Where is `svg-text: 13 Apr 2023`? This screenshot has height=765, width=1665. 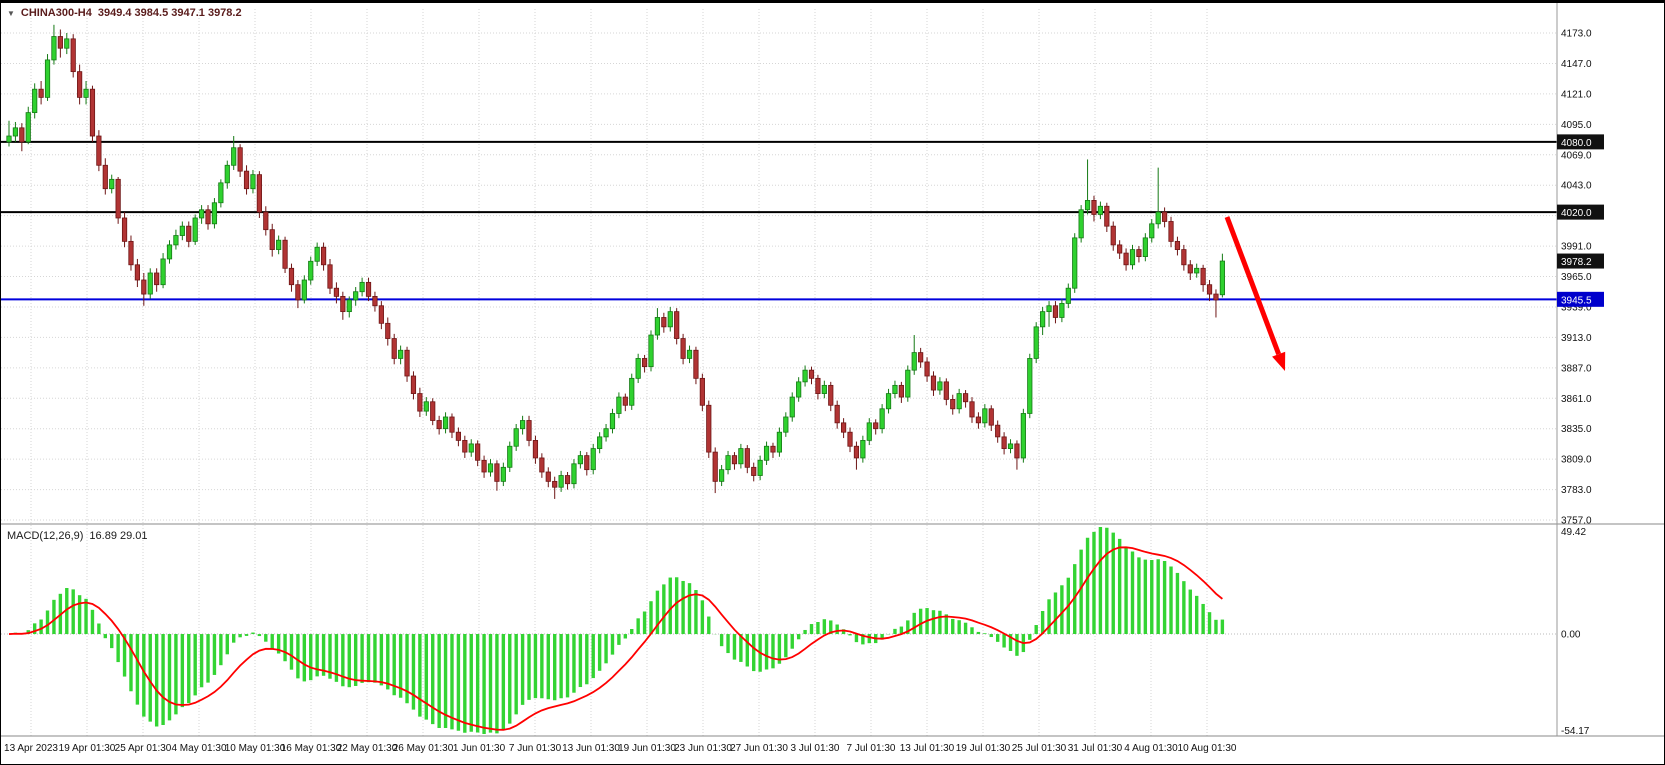 svg-text: 13 Apr 2023 is located at coordinates (31, 748).